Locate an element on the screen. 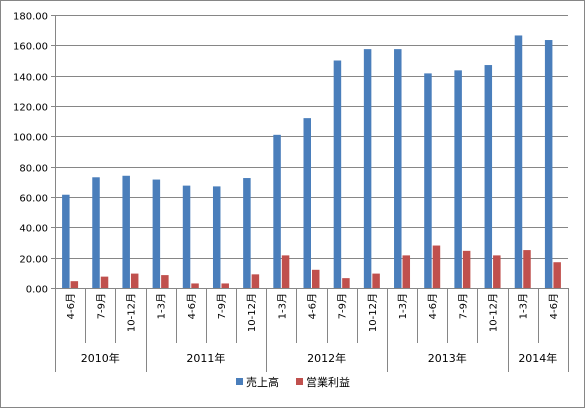  year-label: 2013年 is located at coordinates (447, 358).